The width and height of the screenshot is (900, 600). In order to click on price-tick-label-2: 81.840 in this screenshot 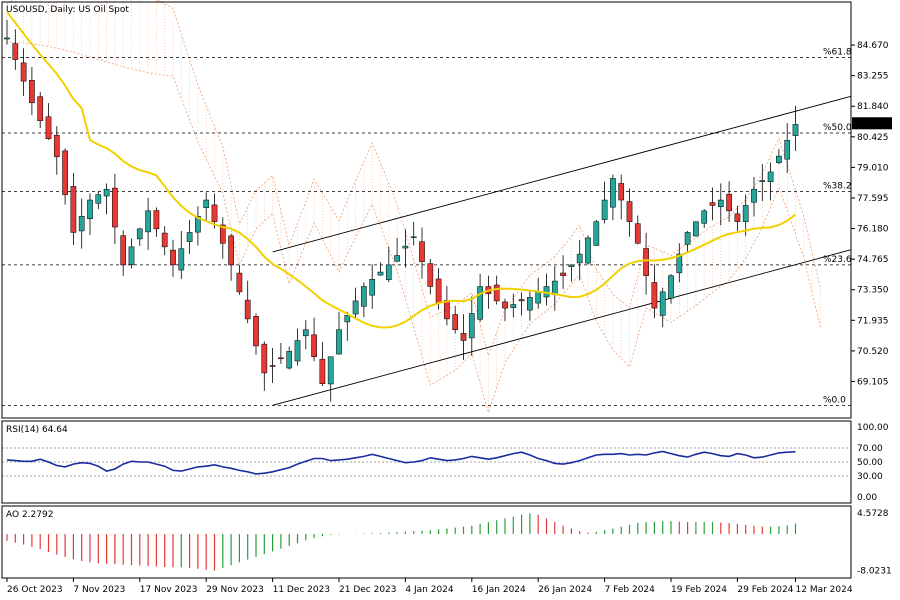, I will do `click(873, 107)`.